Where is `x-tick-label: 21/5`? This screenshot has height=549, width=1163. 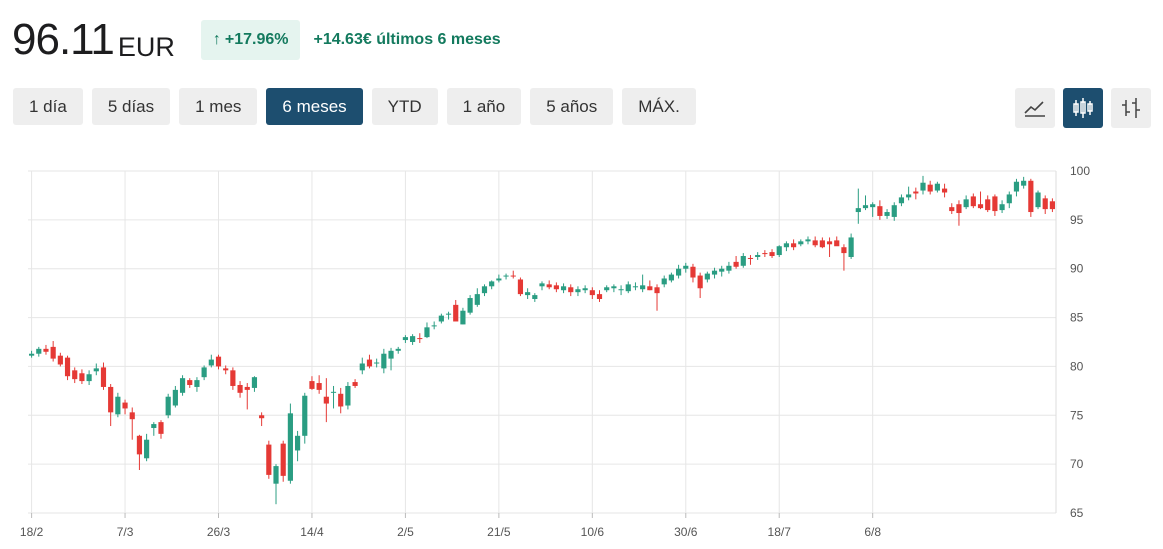
x-tick-label: 21/5 is located at coordinates (499, 532).